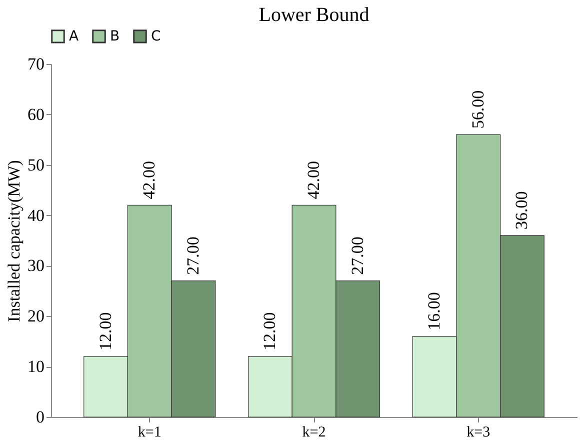 The image size is (582, 444). What do you see at coordinates (478, 432) in the screenshot?
I see `x-tick-label: k=3` at bounding box center [478, 432].